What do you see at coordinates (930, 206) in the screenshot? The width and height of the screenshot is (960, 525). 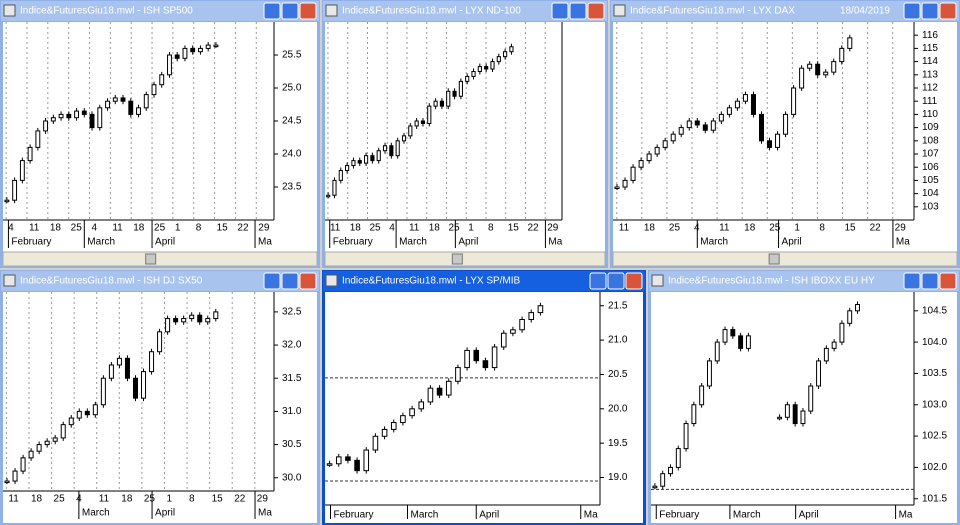 I see `y-tick-label: 103` at bounding box center [930, 206].